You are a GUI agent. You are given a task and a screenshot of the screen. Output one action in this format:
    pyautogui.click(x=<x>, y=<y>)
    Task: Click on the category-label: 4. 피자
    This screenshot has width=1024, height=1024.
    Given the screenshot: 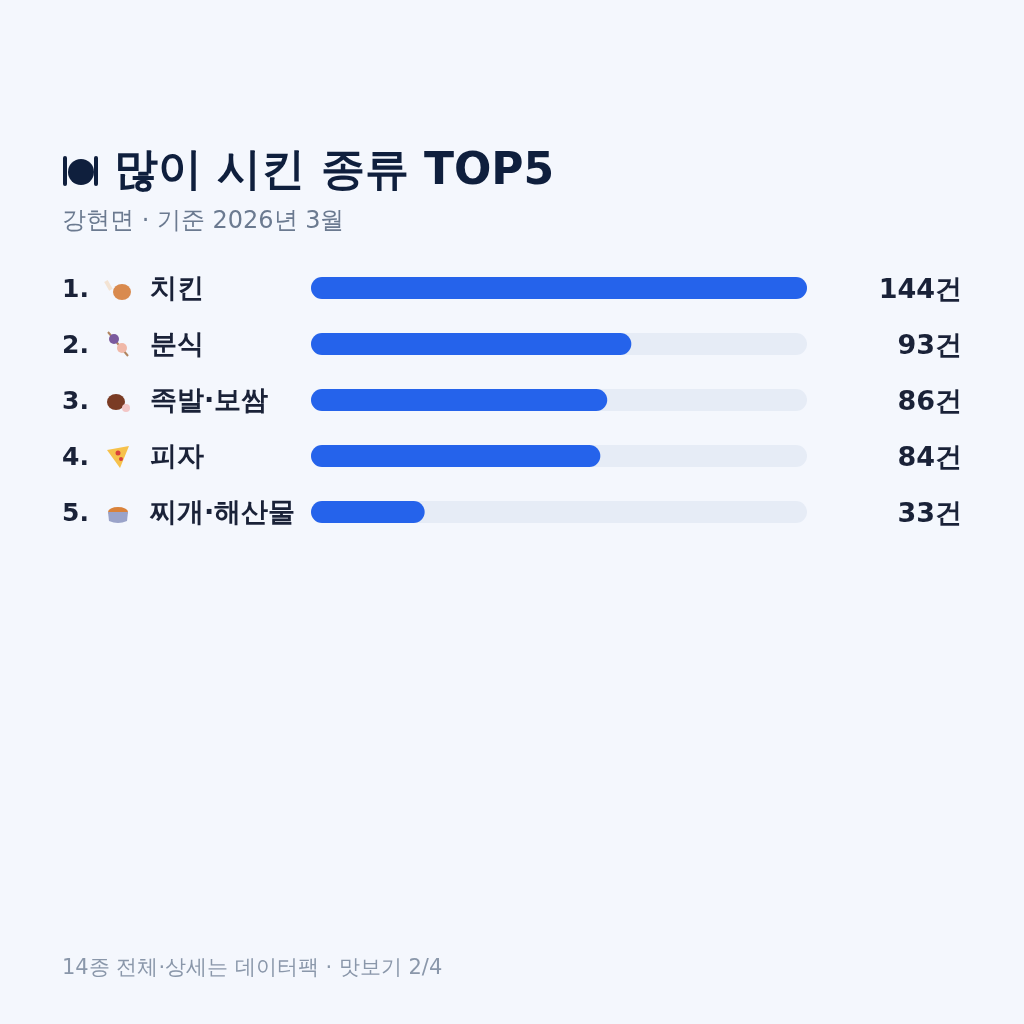 What is the action you would take?
    pyautogui.click(x=133, y=455)
    